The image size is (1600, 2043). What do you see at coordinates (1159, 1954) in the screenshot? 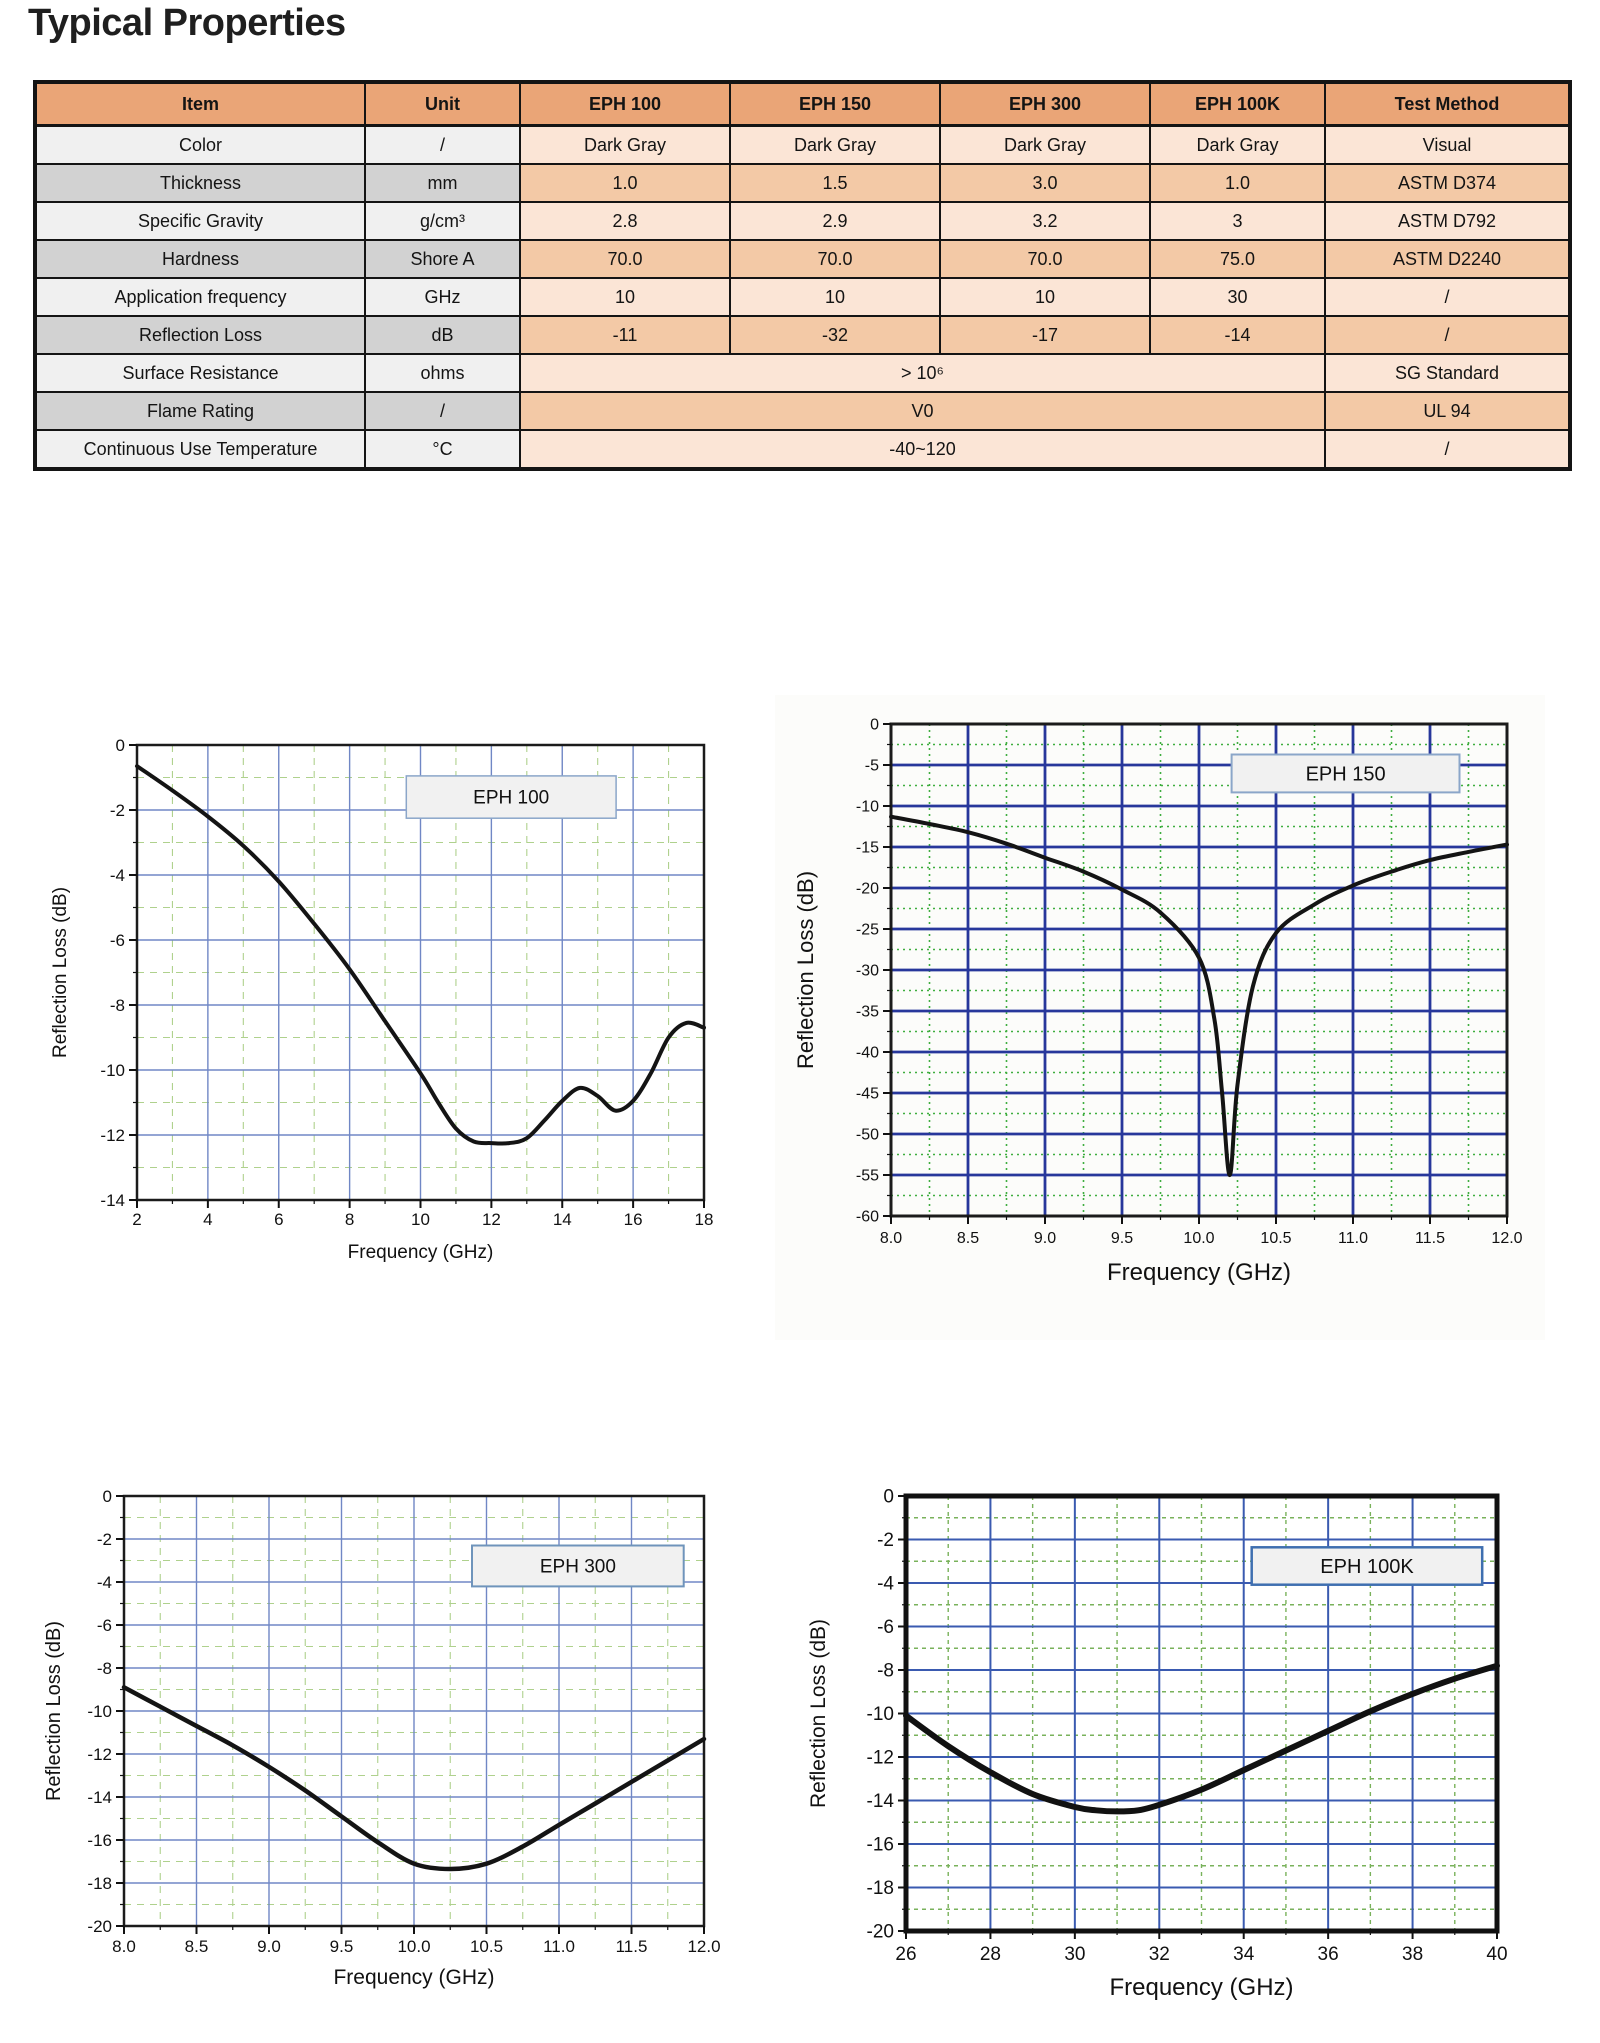
I see `x-tick-label: 32` at bounding box center [1159, 1954].